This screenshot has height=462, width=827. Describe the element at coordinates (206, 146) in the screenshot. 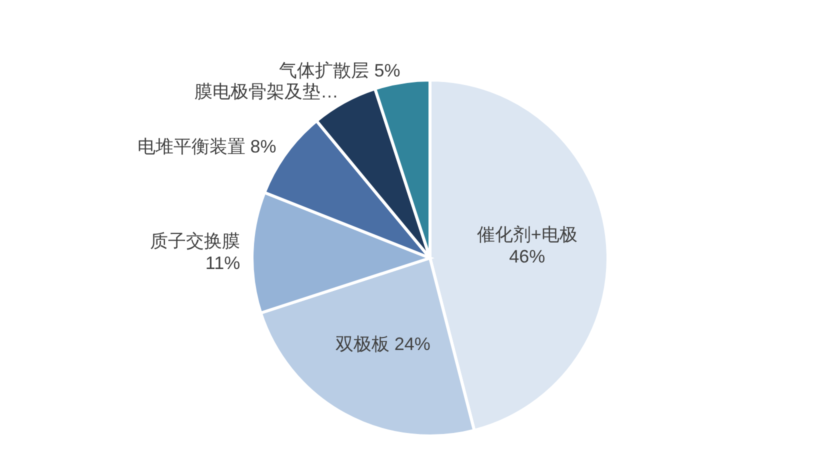

I see `slice-label: 电堆平衡装置 8%` at that location.